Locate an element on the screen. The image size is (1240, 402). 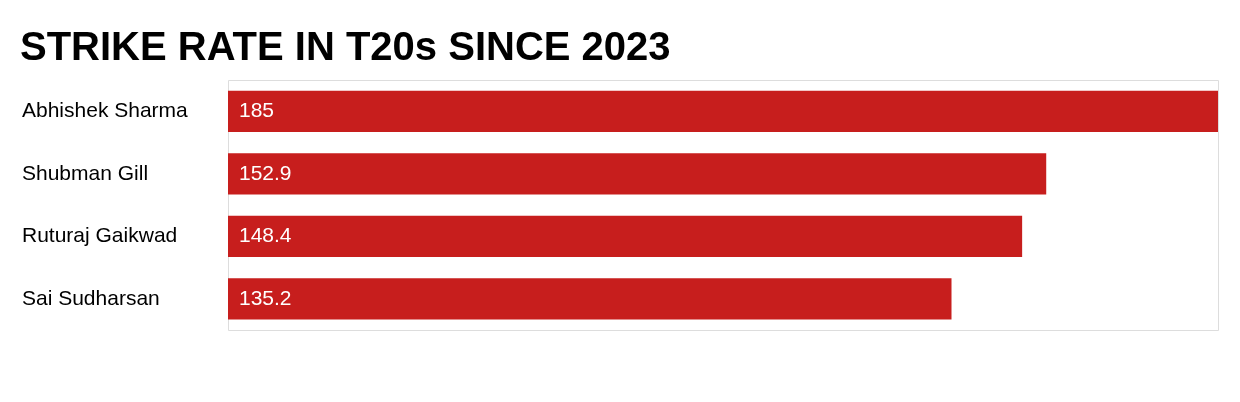
data-label: 152.9 is located at coordinates (265, 172).